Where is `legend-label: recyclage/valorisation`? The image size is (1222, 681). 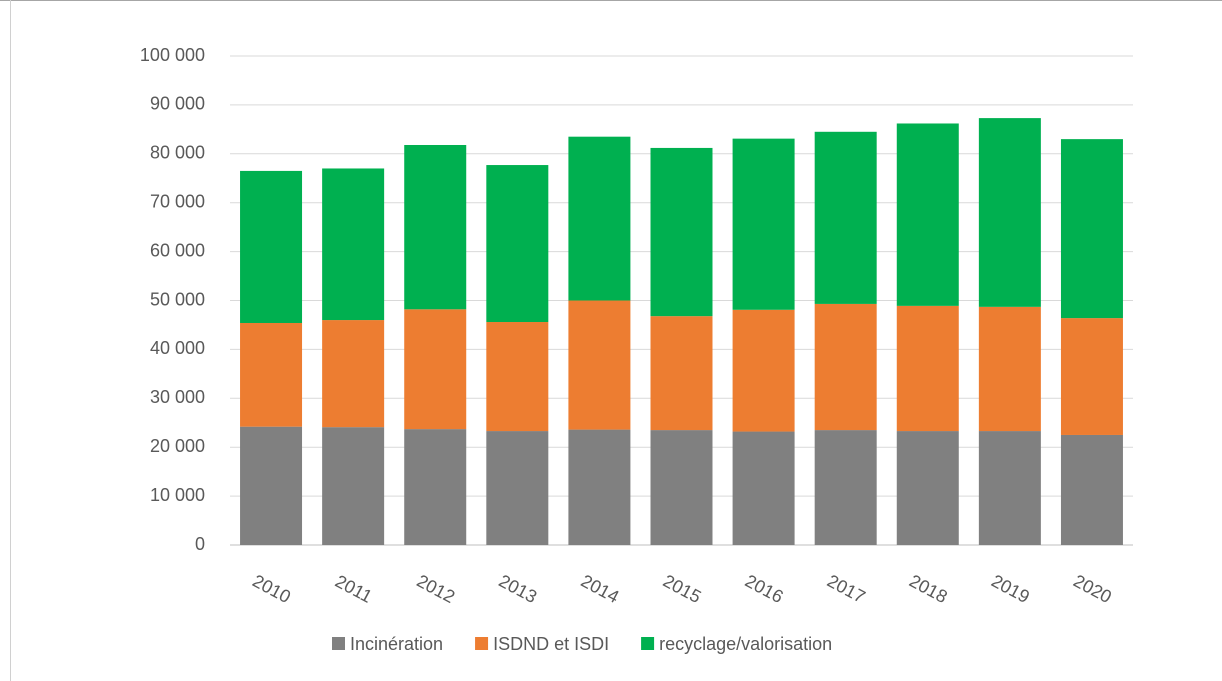
legend-label: recyclage/valorisation is located at coordinates (745, 644).